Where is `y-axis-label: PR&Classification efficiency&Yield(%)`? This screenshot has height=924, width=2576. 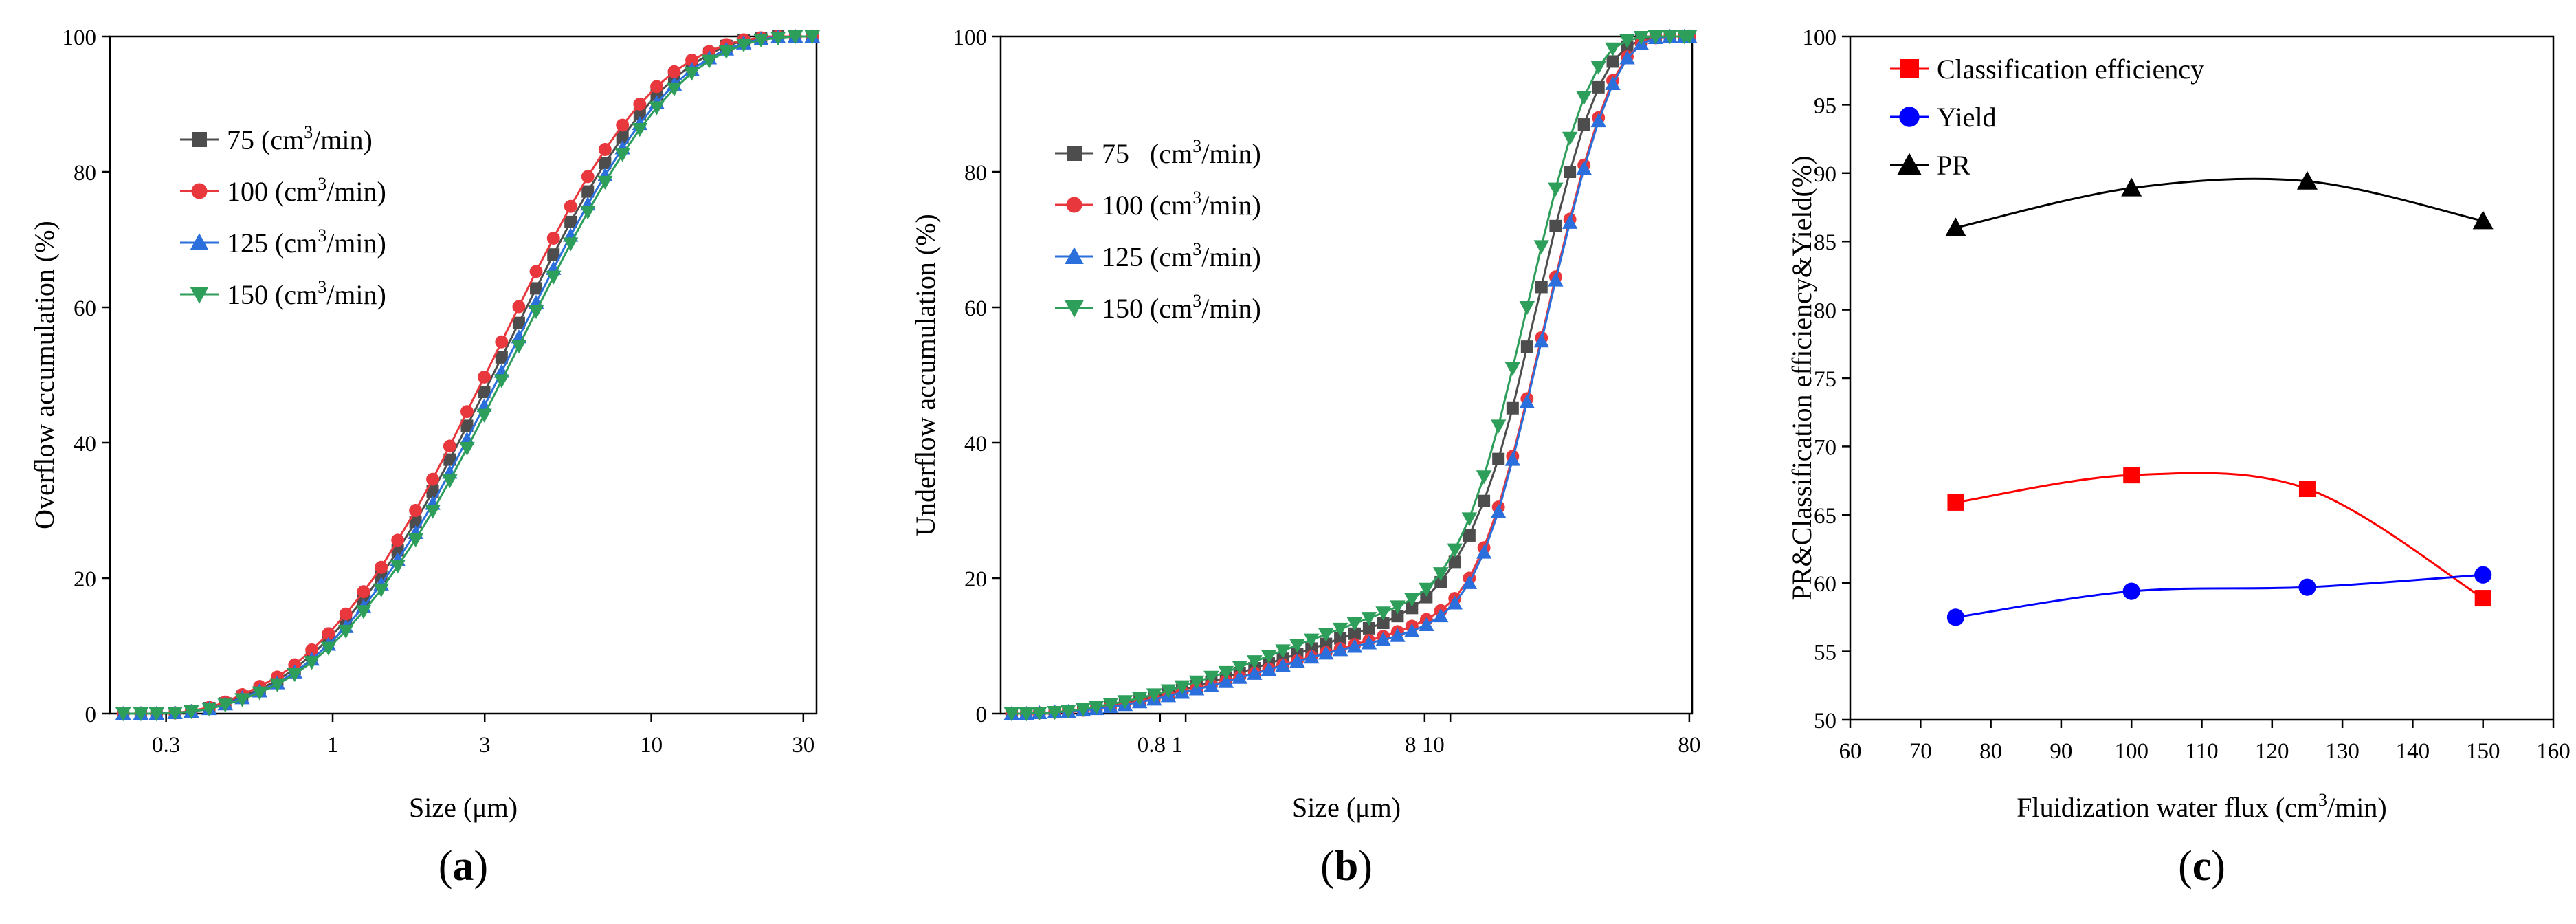 y-axis-label: PR&Classification efficiency&Yield(%) is located at coordinates (1801, 378).